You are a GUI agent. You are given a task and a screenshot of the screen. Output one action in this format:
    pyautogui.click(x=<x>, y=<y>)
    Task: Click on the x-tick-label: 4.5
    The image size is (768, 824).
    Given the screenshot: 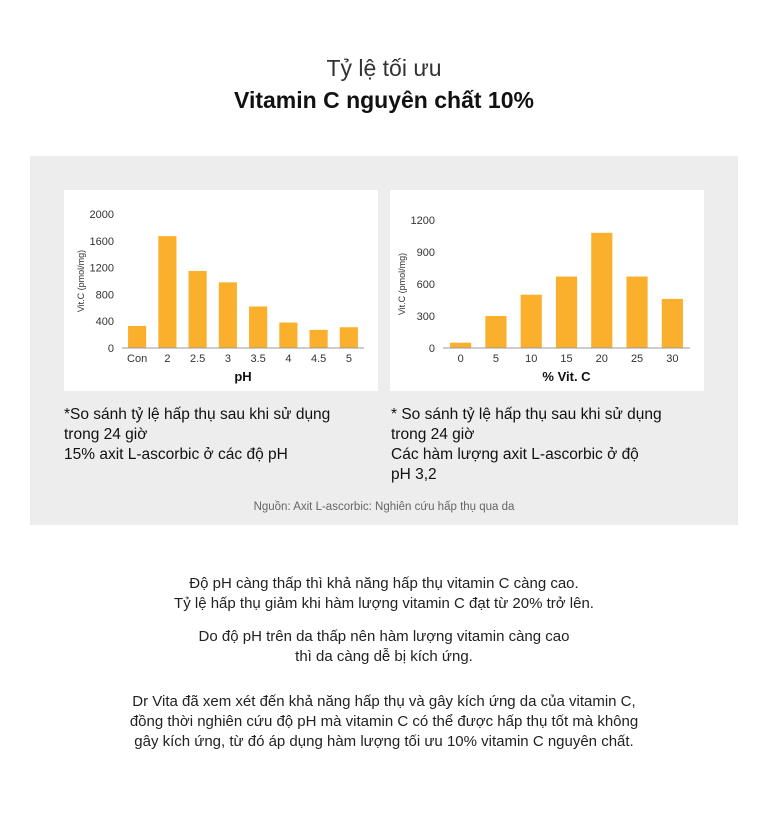 What is the action you would take?
    pyautogui.click(x=318, y=359)
    